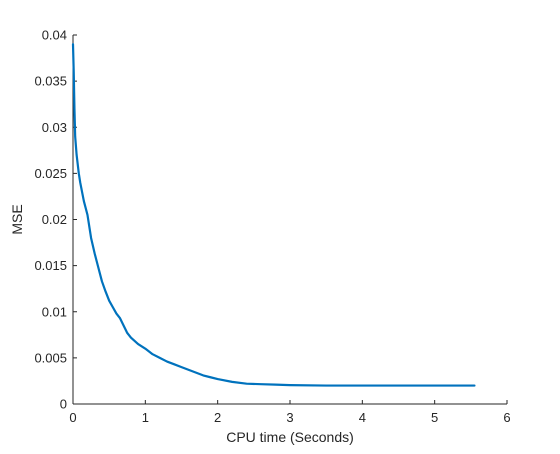  Describe the element at coordinates (72, 417) in the screenshot. I see `x-tick-label: 0` at that location.